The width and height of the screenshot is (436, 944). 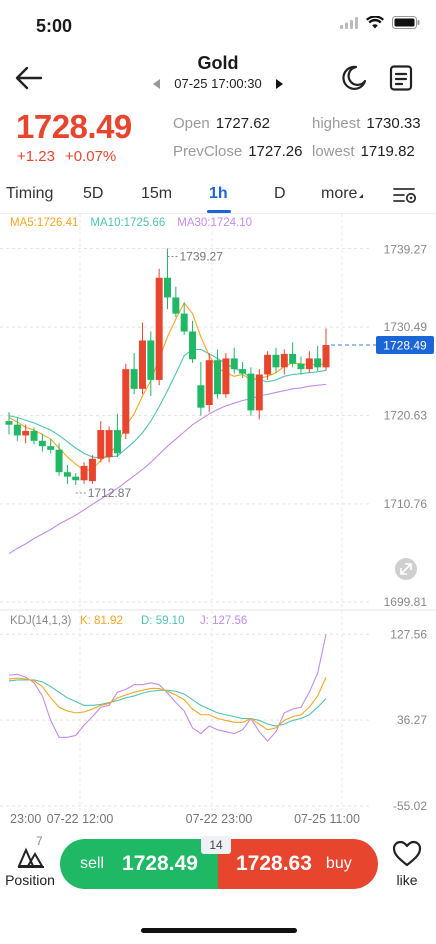 I want to click on highest-stat: highest 1730.33, so click(x=366, y=123).